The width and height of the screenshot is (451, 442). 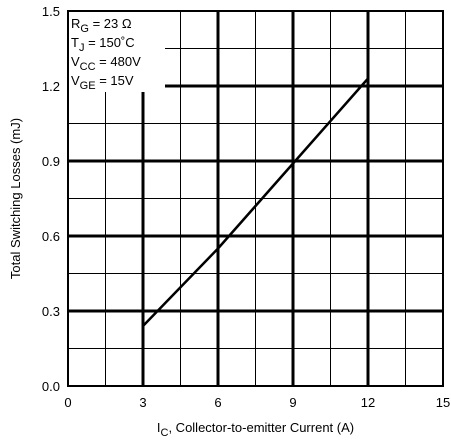 I want to click on x-tick-label: 15, so click(x=443, y=402).